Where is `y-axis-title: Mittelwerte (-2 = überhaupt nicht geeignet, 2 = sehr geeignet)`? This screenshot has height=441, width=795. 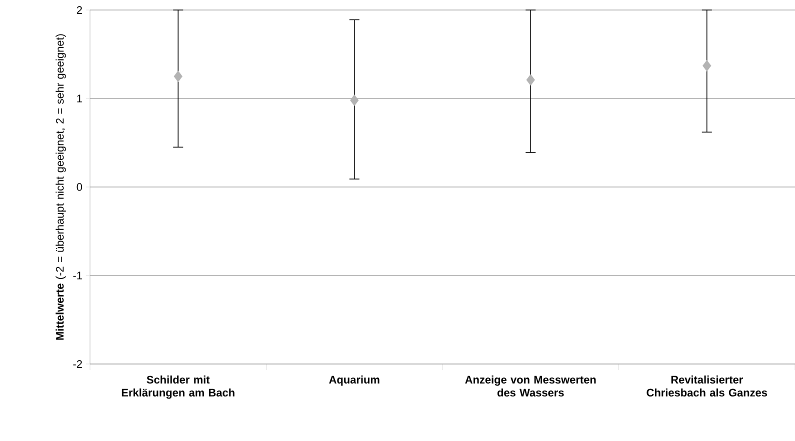
y-axis-title: Mittelwerte (-2 = überhaupt nicht geeignet, 2 = sehr geeignet) is located at coordinates (61, 187).